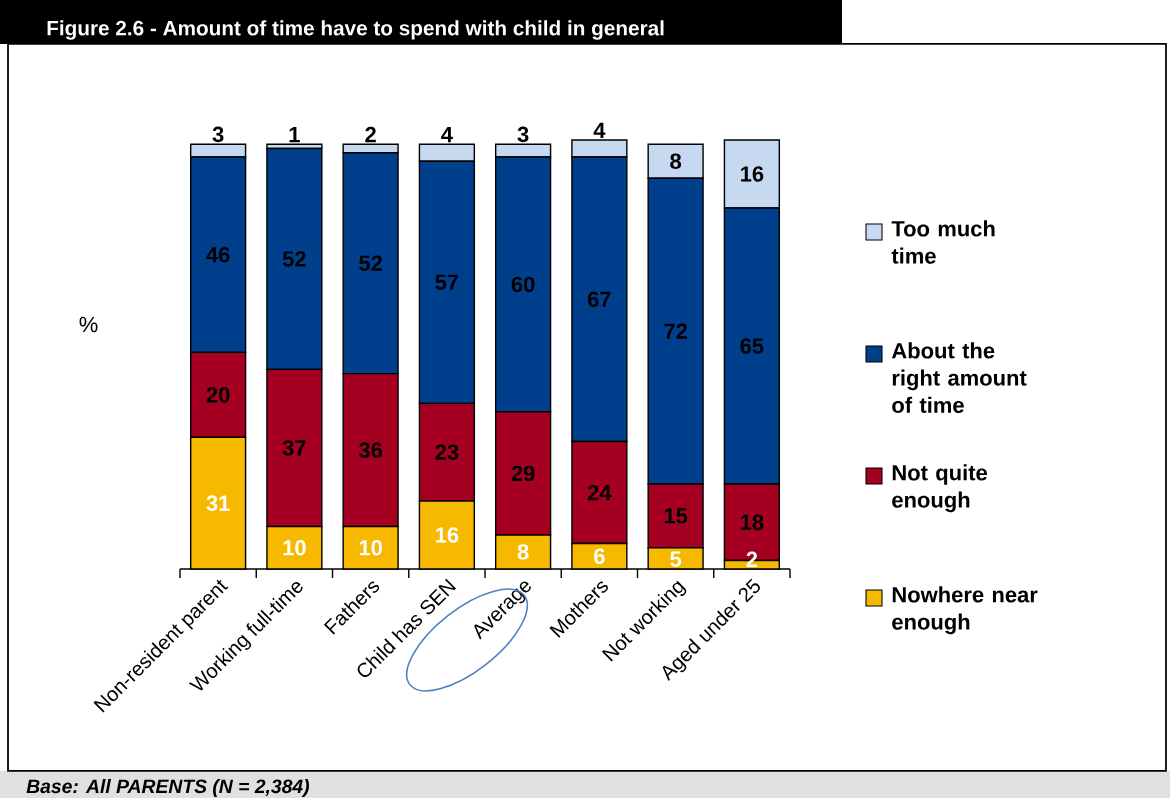 This screenshot has width=1170, height=798. Describe the element at coordinates (447, 282) in the screenshot. I see `data-label: 57` at that location.